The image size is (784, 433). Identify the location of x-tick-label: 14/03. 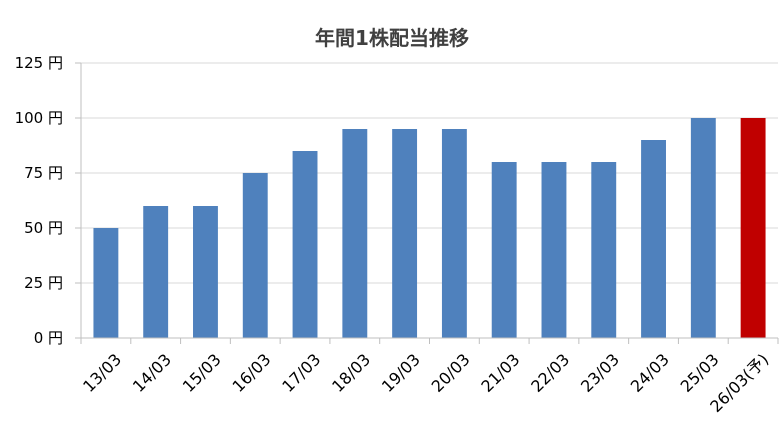
(152, 373).